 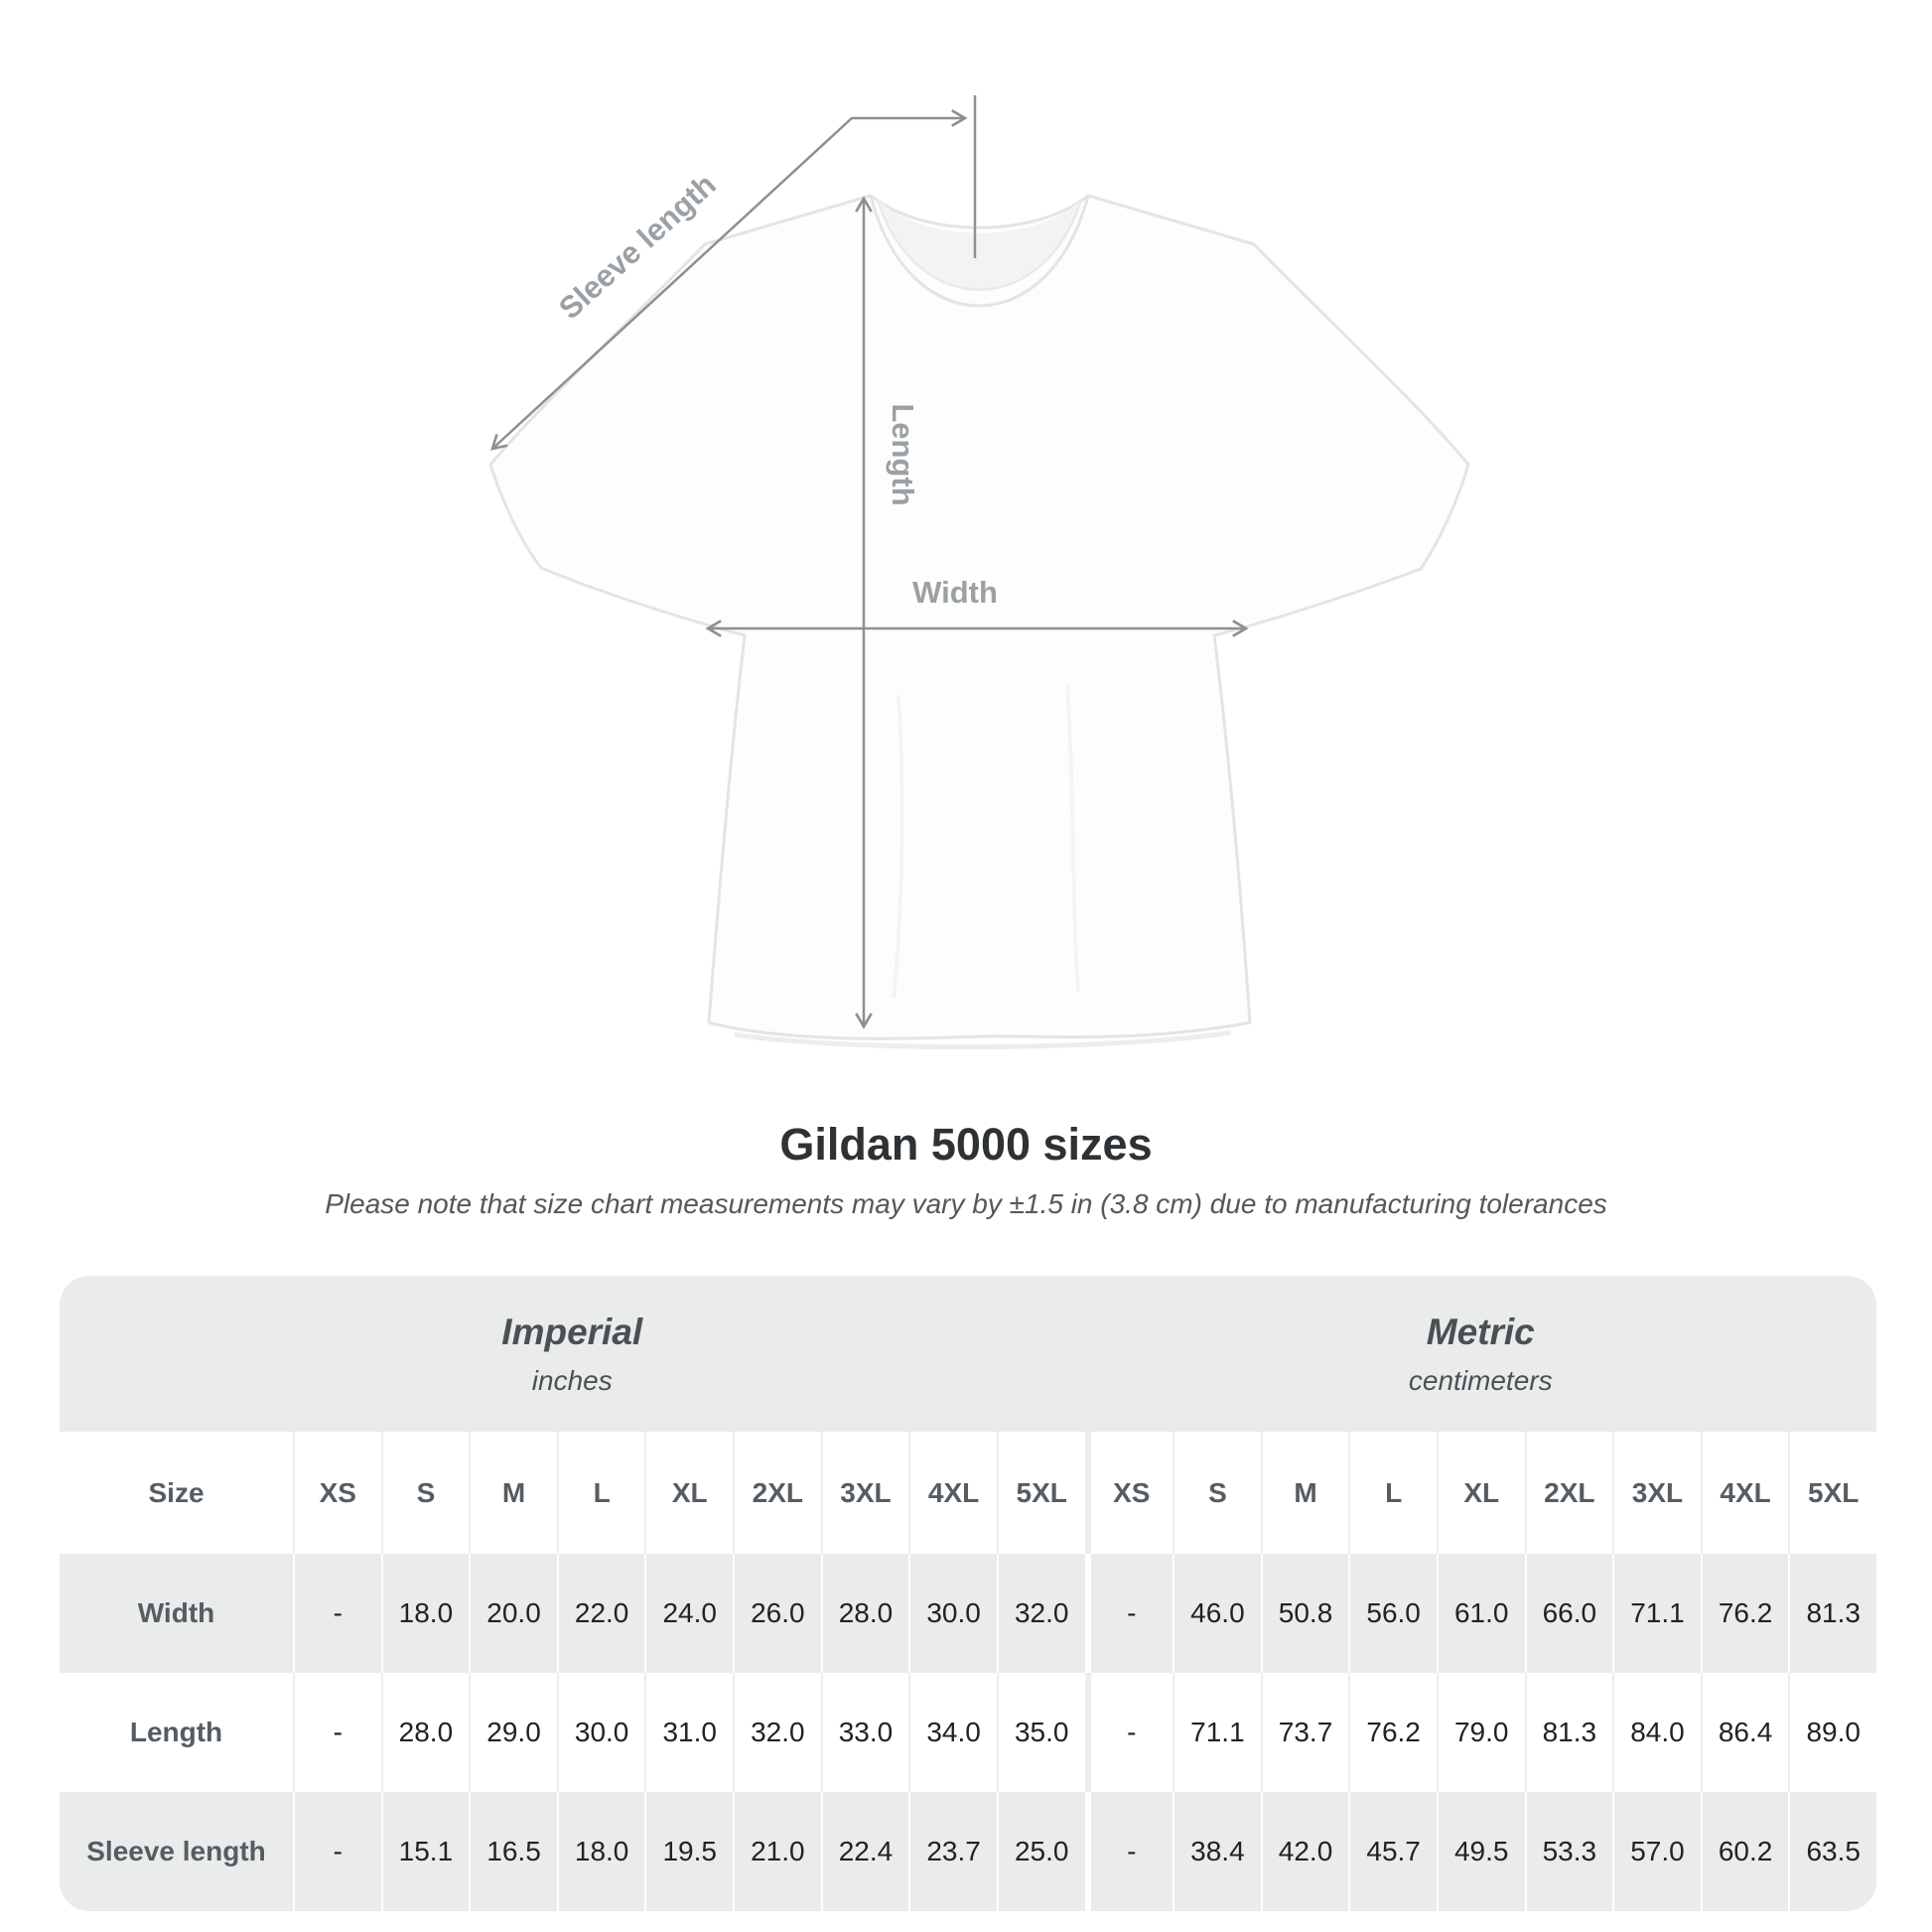 I want to click on cell-value: 35.0, so click(x=1040, y=1733).